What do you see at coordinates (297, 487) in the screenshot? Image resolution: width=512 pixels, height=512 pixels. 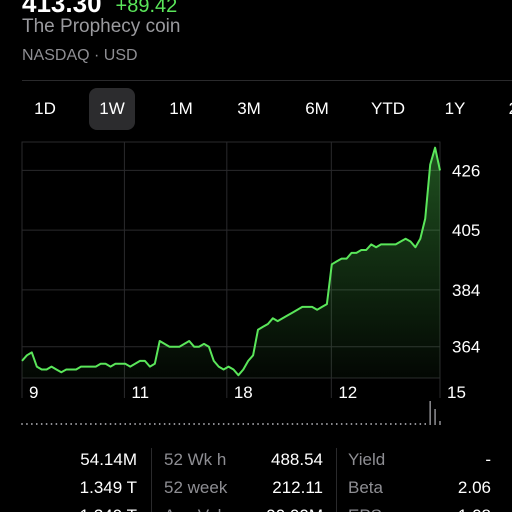 I see `stat-52wk-low-value: 212.11` at bounding box center [297, 487].